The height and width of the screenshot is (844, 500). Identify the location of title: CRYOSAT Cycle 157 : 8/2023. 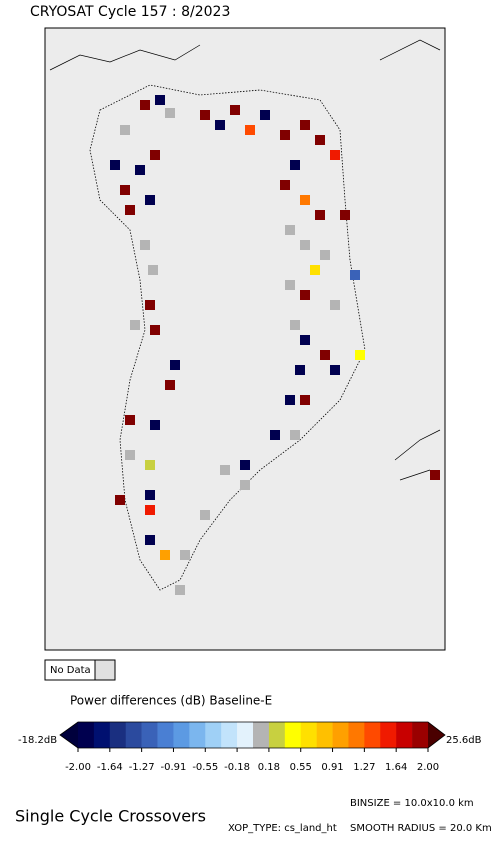
(130, 12).